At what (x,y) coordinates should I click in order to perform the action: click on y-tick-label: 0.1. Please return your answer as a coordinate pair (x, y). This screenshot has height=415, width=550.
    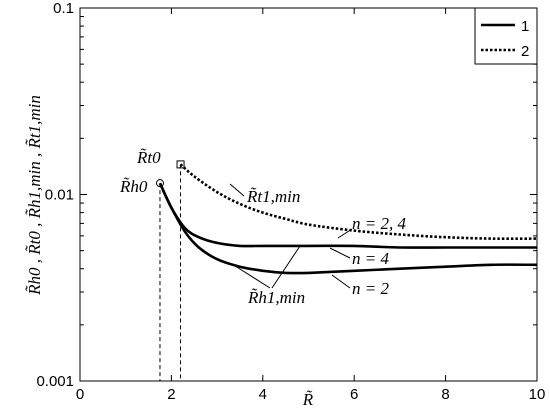
    Looking at the image, I should click on (63, 8).